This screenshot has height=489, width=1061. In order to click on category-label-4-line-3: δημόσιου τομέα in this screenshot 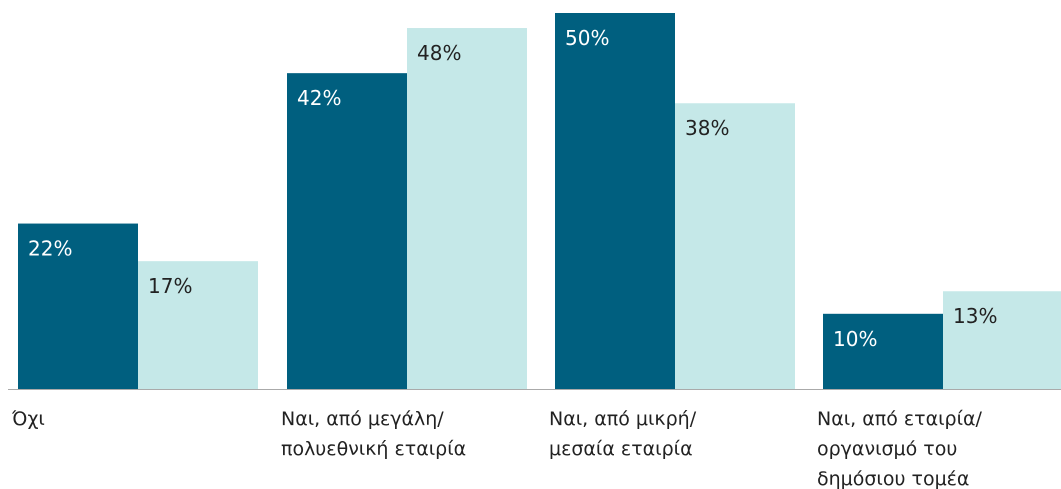, I will do `click(893, 478)`.